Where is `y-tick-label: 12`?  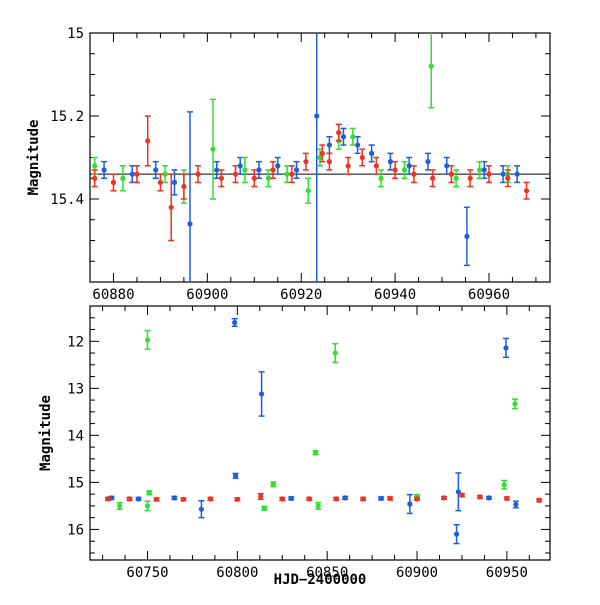 y-tick-label: 12 is located at coordinates (75, 342).